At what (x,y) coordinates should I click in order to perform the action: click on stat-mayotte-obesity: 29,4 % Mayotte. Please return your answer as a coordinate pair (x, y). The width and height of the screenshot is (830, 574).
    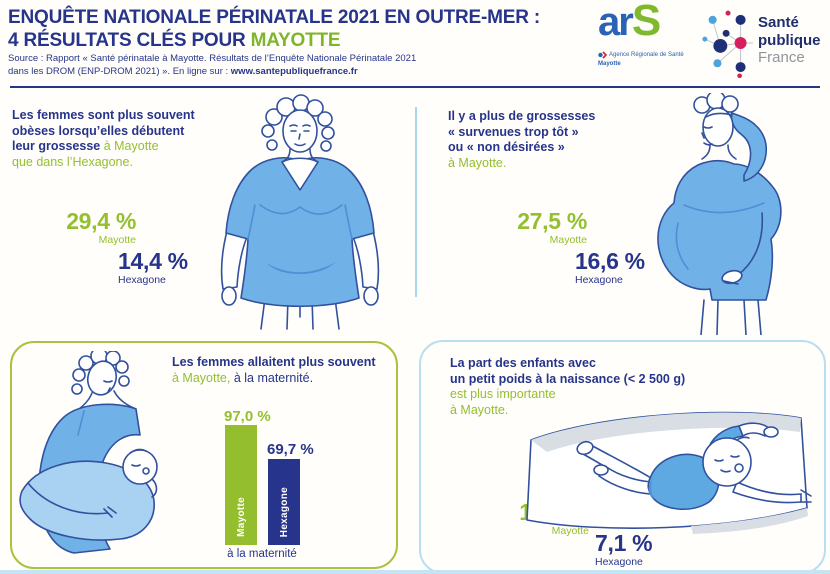
    Looking at the image, I should click on (101, 227).